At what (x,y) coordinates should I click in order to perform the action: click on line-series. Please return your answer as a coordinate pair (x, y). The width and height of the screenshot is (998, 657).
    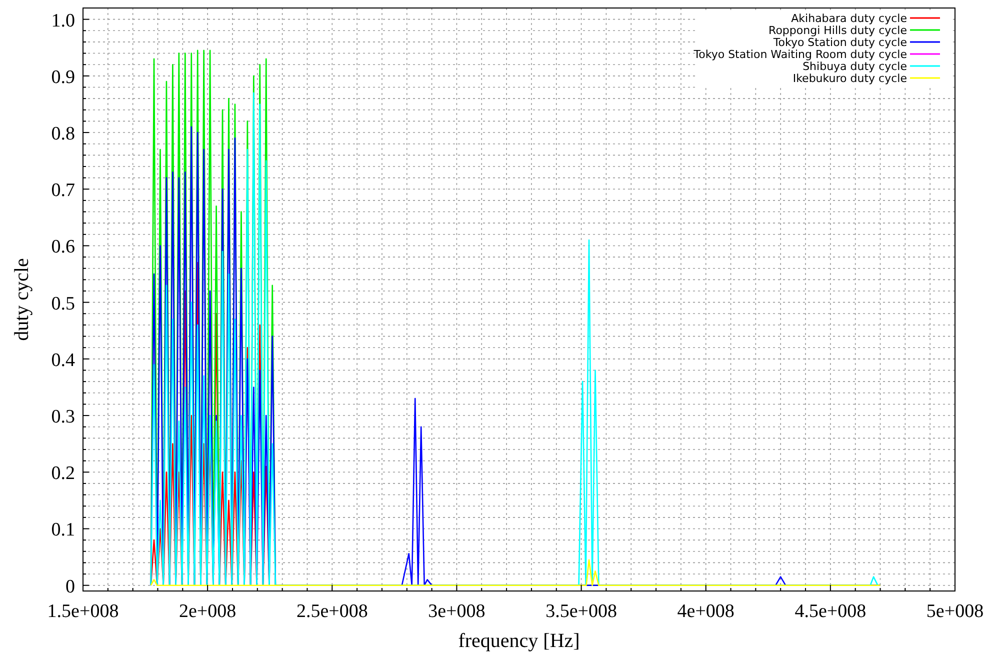
    Looking at the image, I should click on (515, 572).